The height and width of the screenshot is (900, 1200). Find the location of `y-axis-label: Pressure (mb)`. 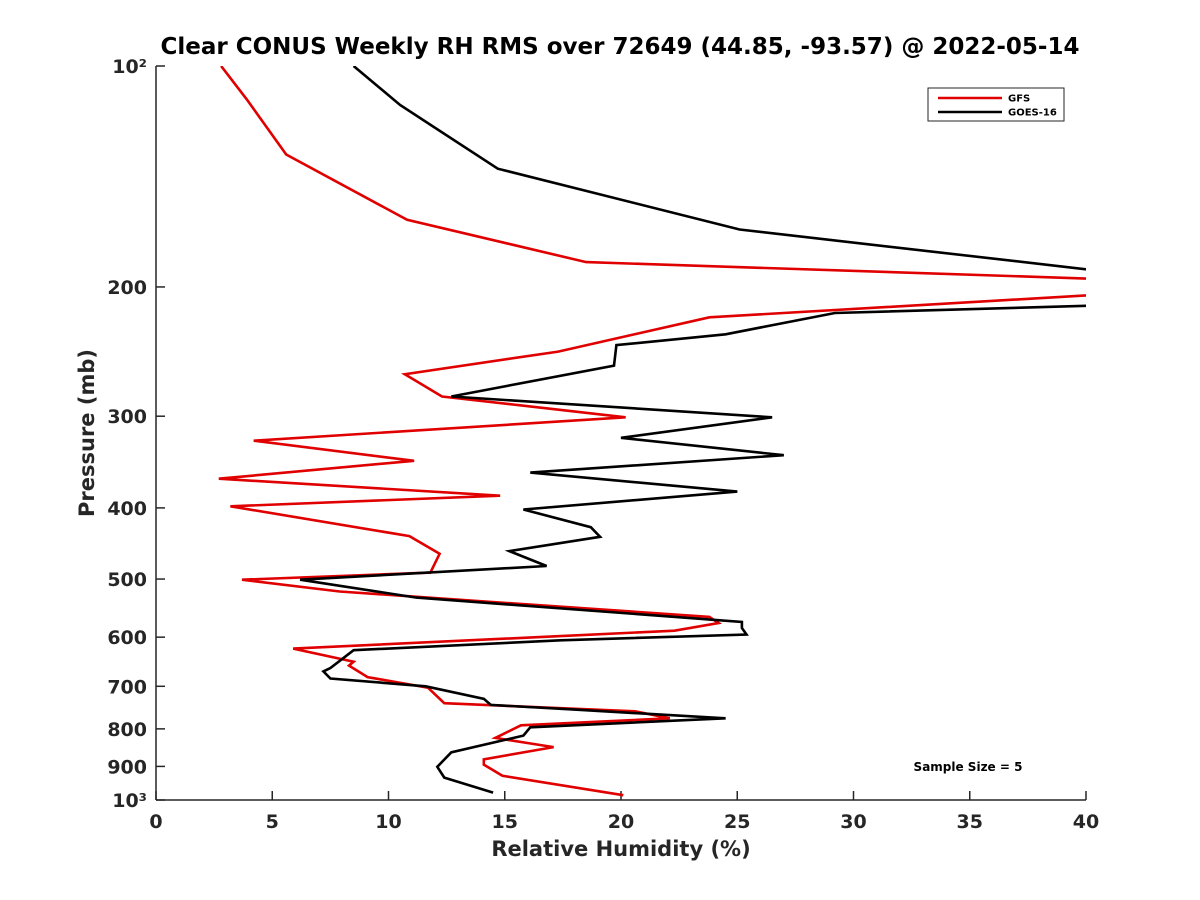

y-axis-label: Pressure (mb) is located at coordinates (87, 433).